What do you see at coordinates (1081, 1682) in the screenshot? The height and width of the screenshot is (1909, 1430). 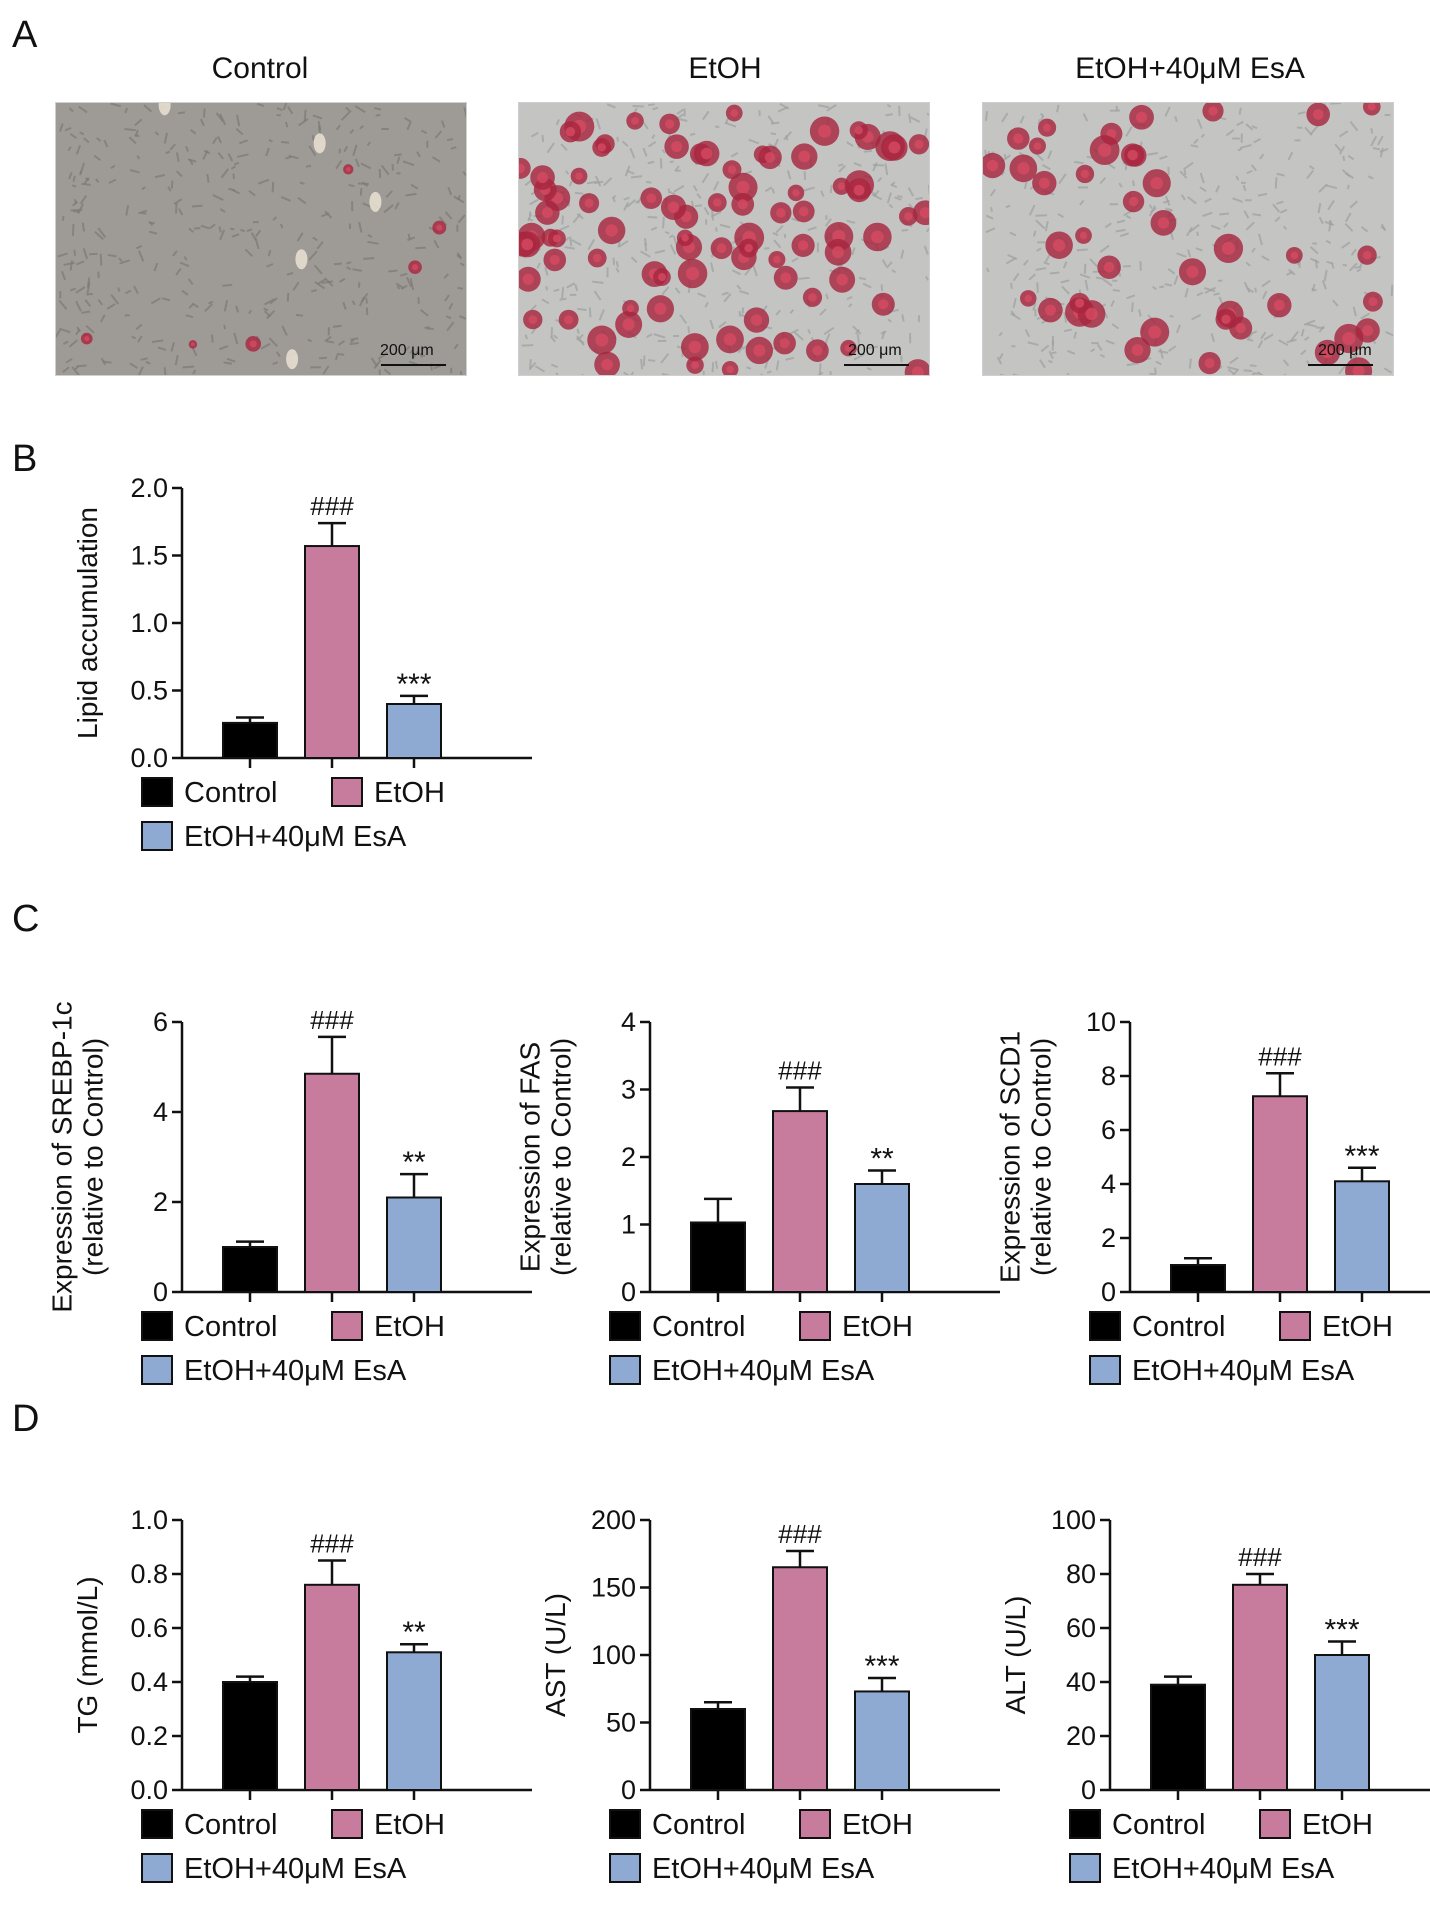 I see `y-tick-label: 40` at bounding box center [1081, 1682].